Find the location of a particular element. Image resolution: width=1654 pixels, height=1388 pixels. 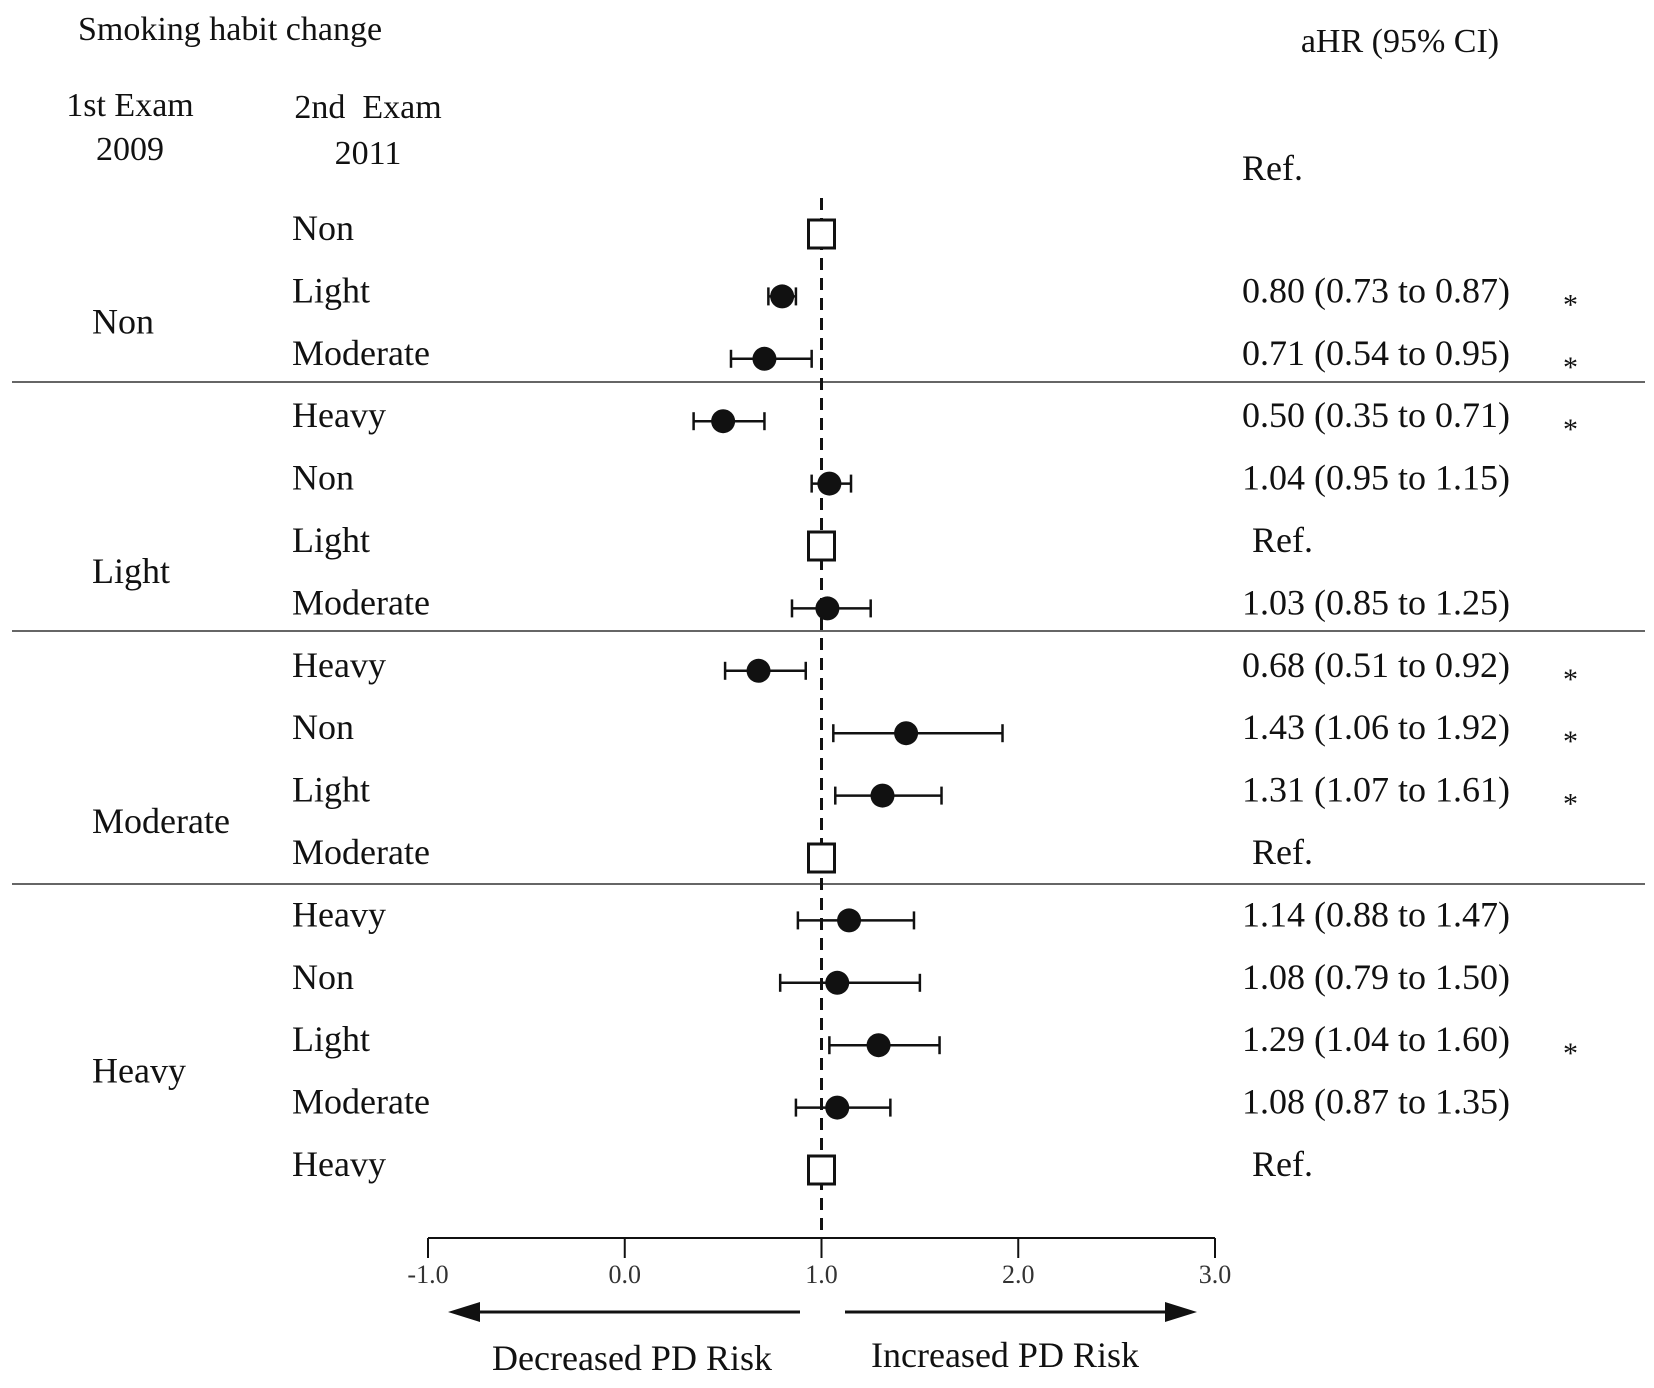

hr-estimate-label: 1.31 (1.07 to 1.61) is located at coordinates (1376, 790).